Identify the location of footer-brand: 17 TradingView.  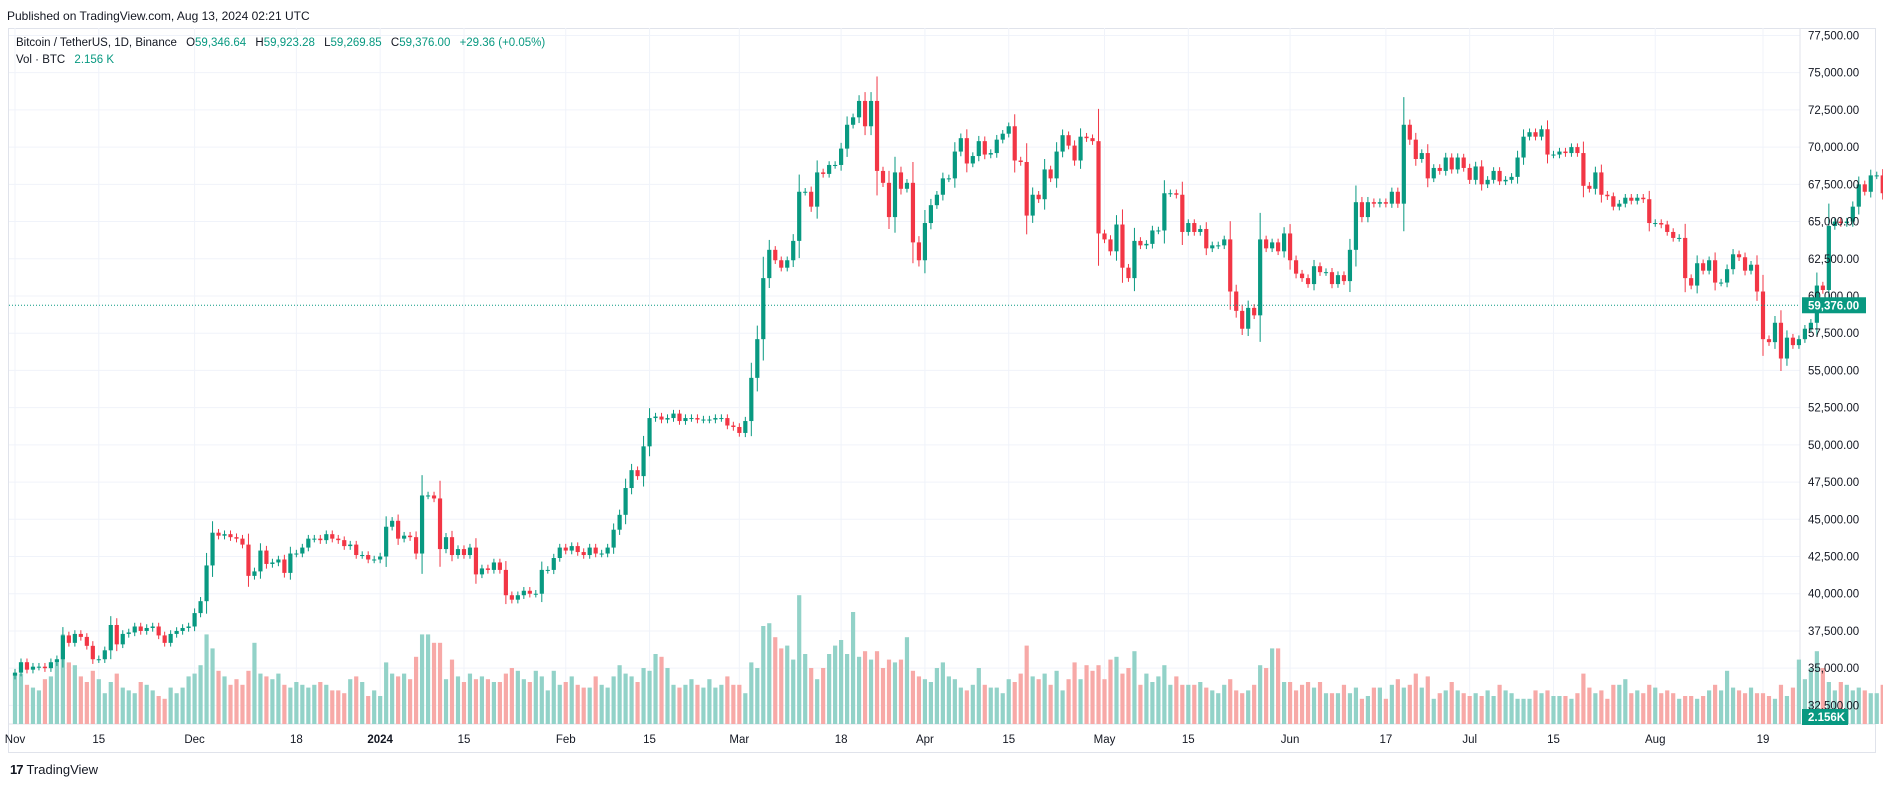
(54, 769).